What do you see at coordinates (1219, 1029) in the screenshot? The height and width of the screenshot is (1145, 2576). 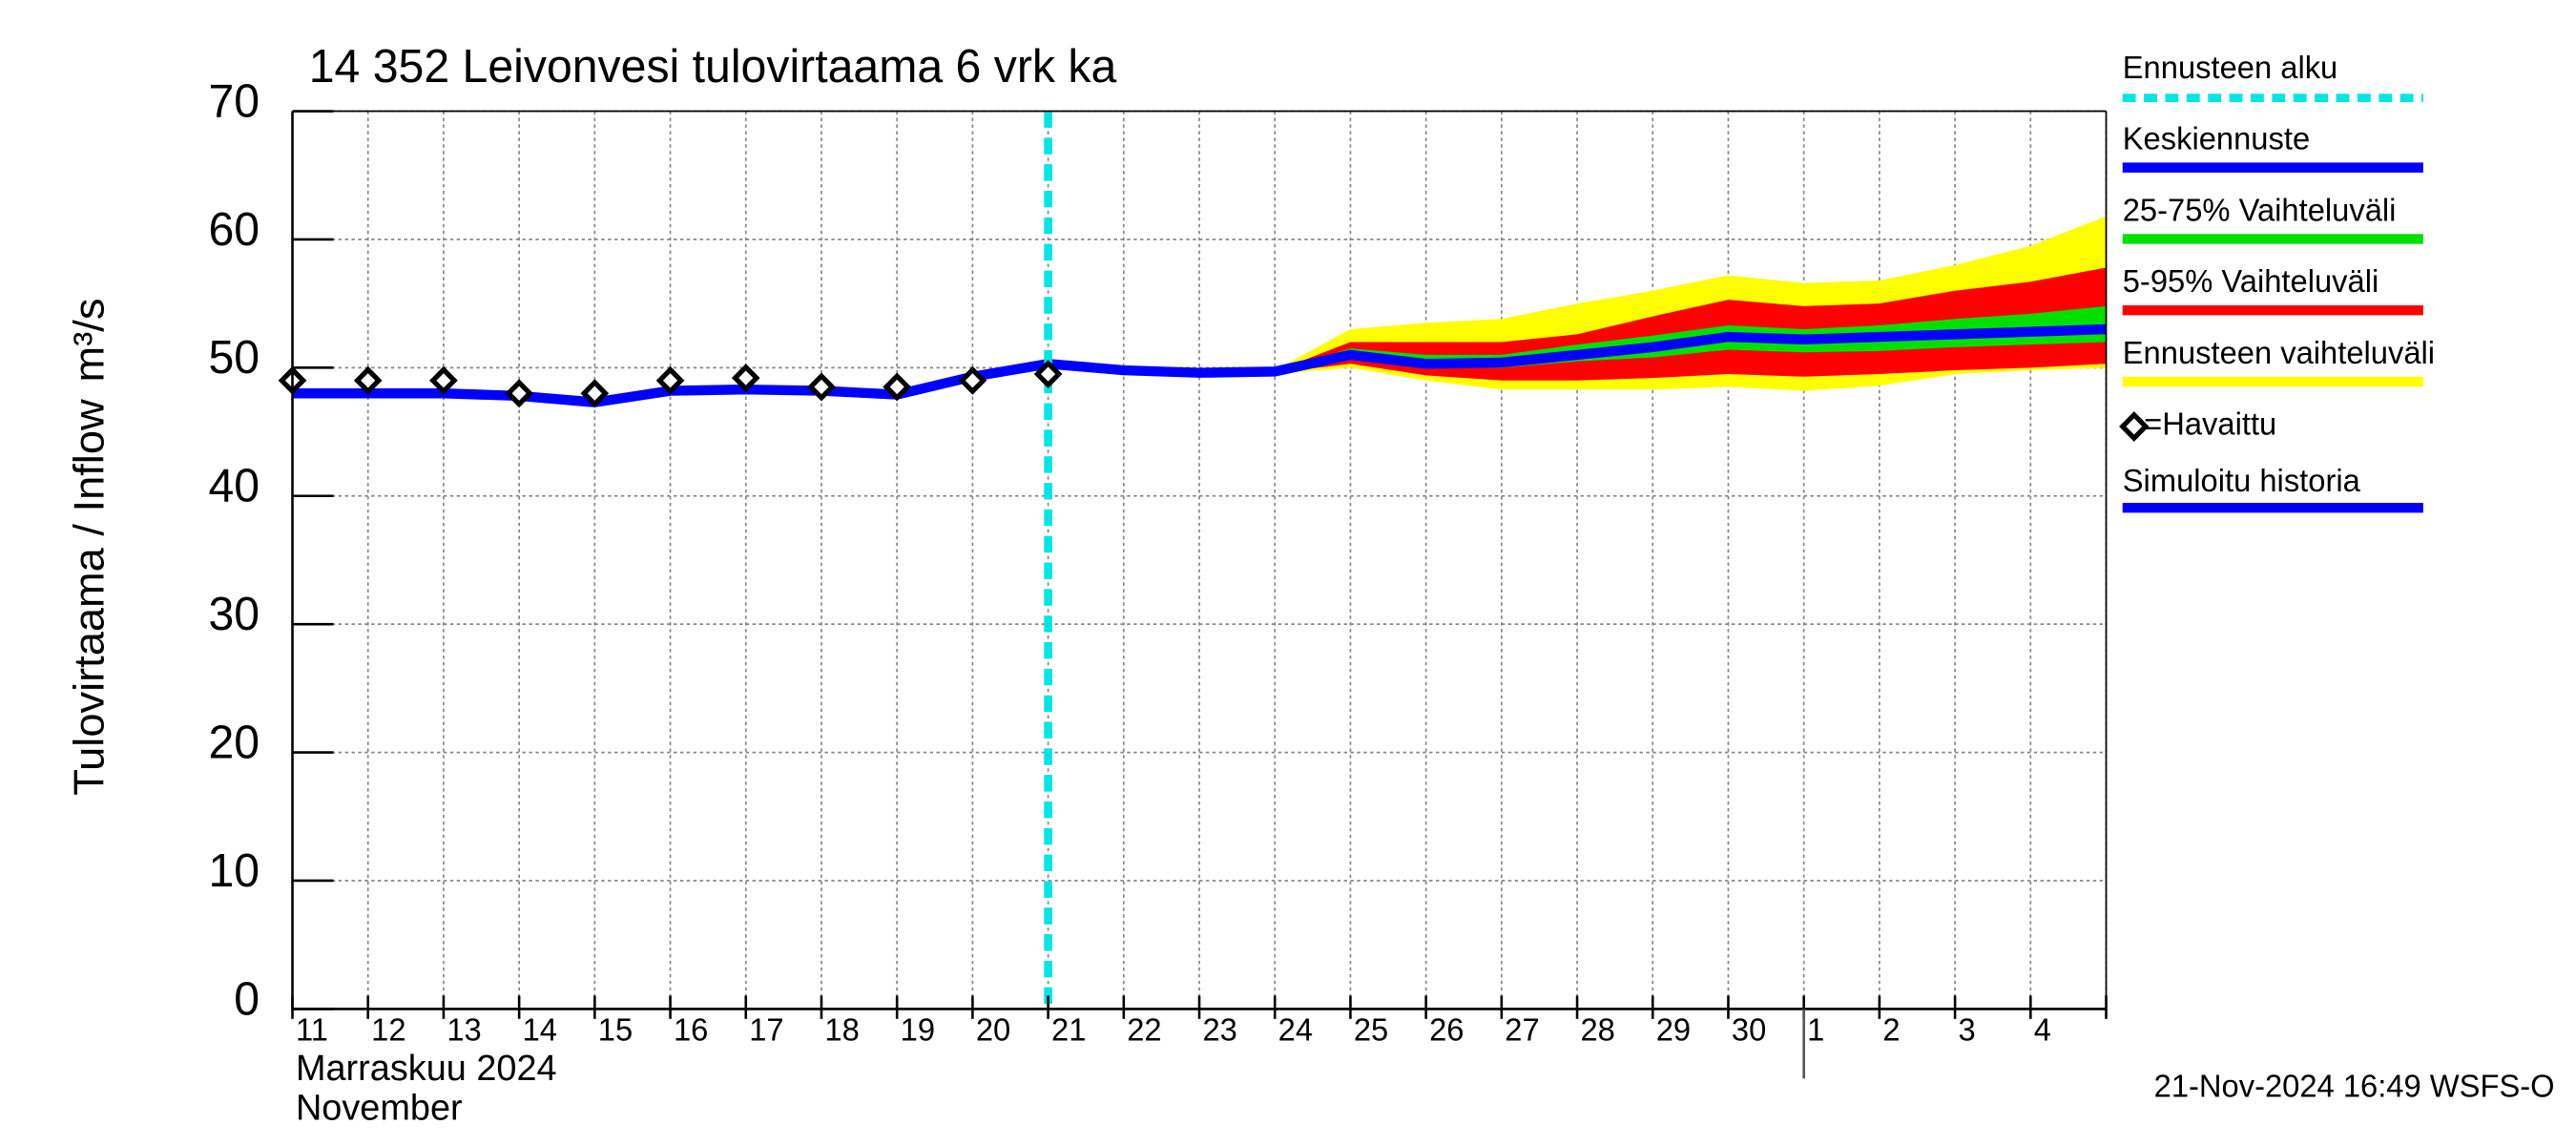 I see `x-tick-label: 23` at bounding box center [1219, 1029].